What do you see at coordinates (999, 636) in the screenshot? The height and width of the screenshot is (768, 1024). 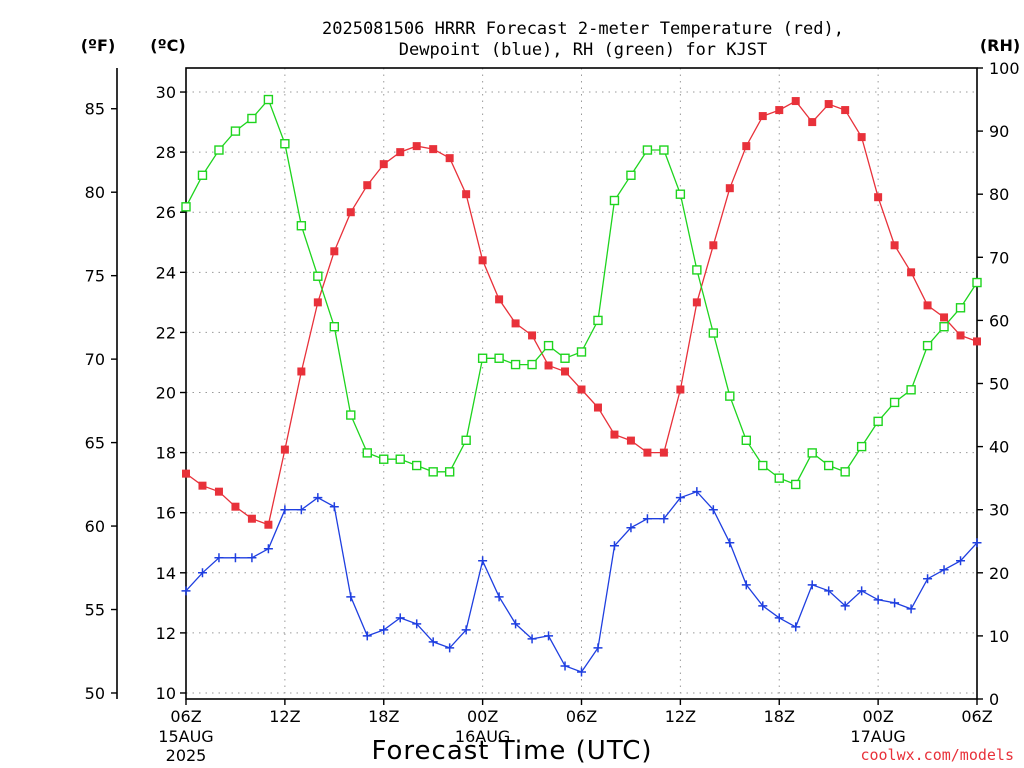 I see `rh-tick-label: 10` at bounding box center [999, 636].